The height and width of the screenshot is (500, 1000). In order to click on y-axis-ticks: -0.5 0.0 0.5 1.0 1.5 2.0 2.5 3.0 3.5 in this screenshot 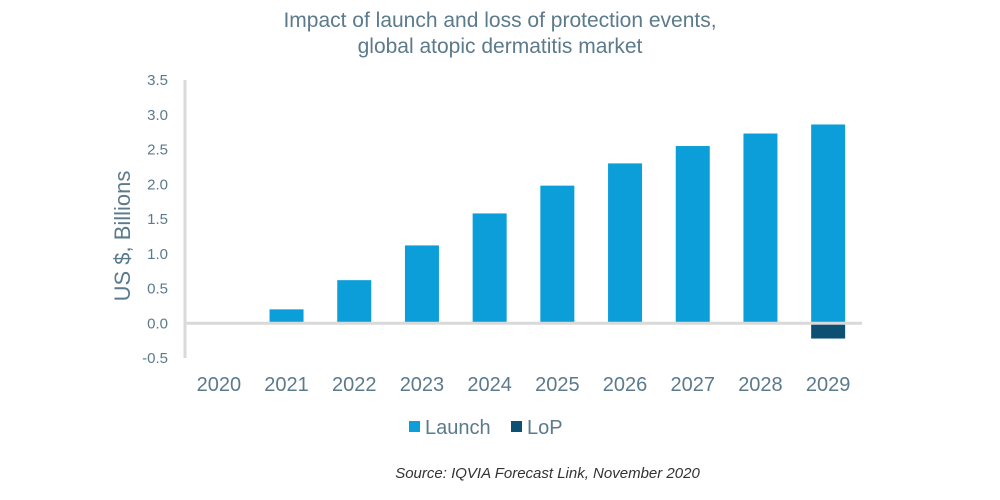, I will do `click(155, 219)`.